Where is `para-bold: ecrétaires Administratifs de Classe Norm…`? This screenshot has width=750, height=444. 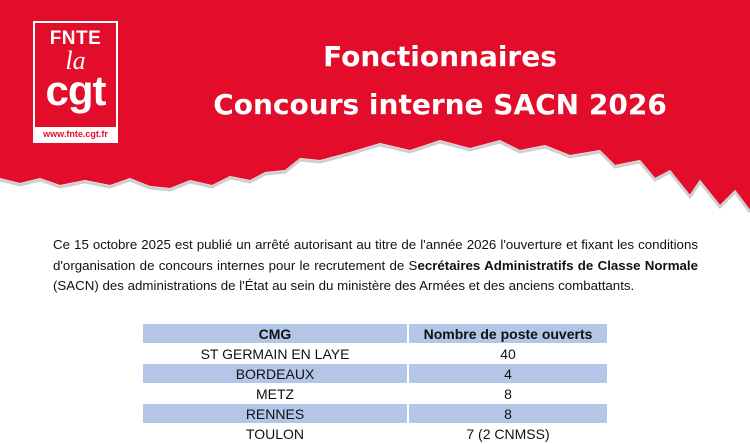 para-bold: ecrétaires Administratifs de Classe Norm… is located at coordinates (557, 265).